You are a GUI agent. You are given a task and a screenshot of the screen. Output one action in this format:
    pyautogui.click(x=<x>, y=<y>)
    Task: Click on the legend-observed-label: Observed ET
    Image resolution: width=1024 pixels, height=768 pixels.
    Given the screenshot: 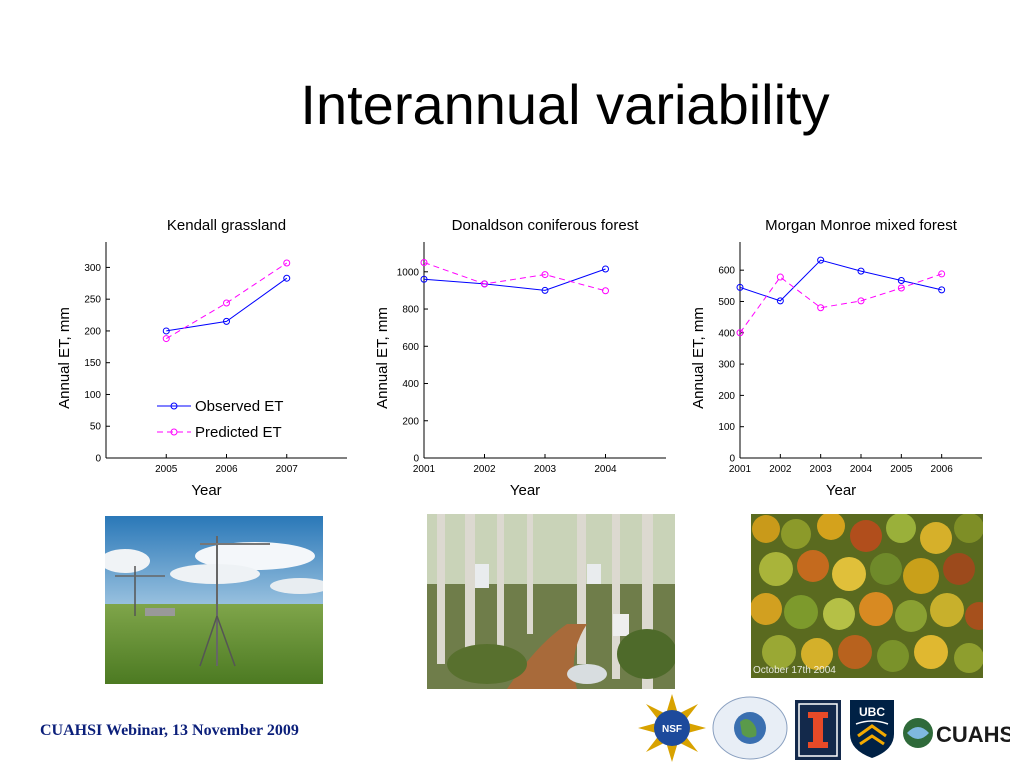 What is the action you would take?
    pyautogui.click(x=239, y=406)
    